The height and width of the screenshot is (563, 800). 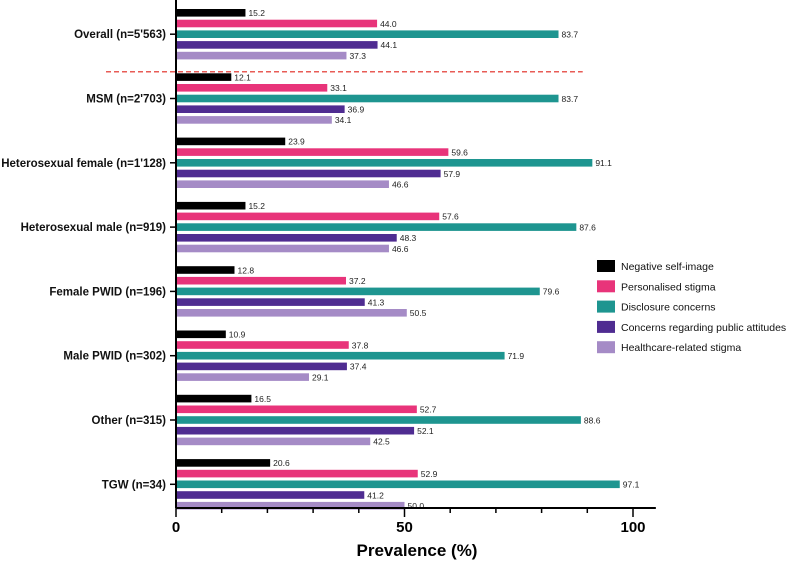 What do you see at coordinates (516, 356) in the screenshot?
I see `bar-value-label: 71.9` at bounding box center [516, 356].